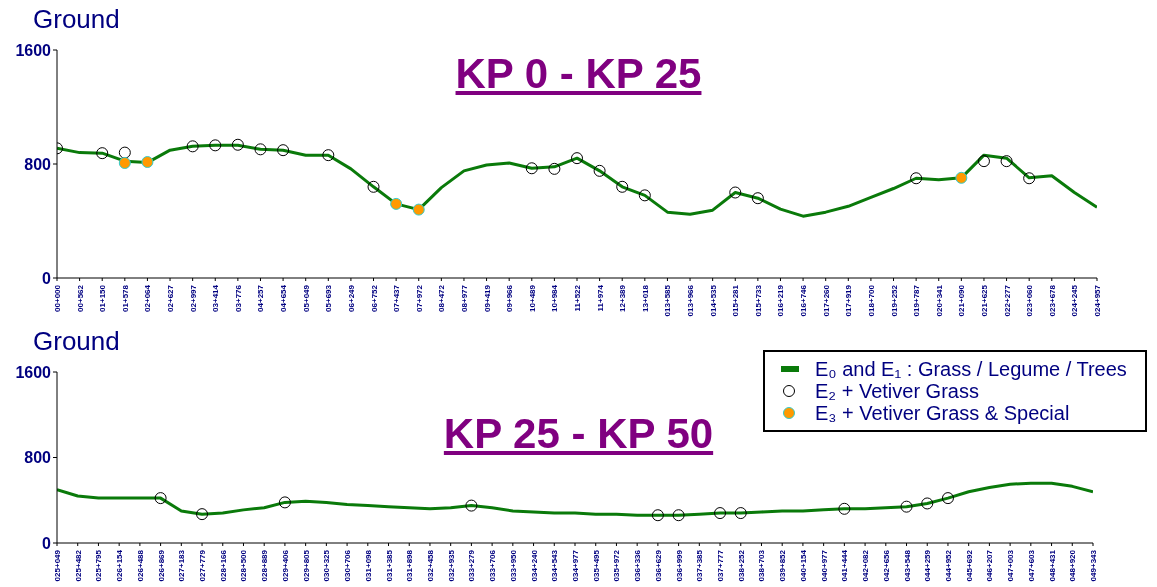 The width and height of the screenshot is (1157, 587). Describe the element at coordinates (348, 565) in the screenshot. I see `x-tick-label: 030+706` at that location.